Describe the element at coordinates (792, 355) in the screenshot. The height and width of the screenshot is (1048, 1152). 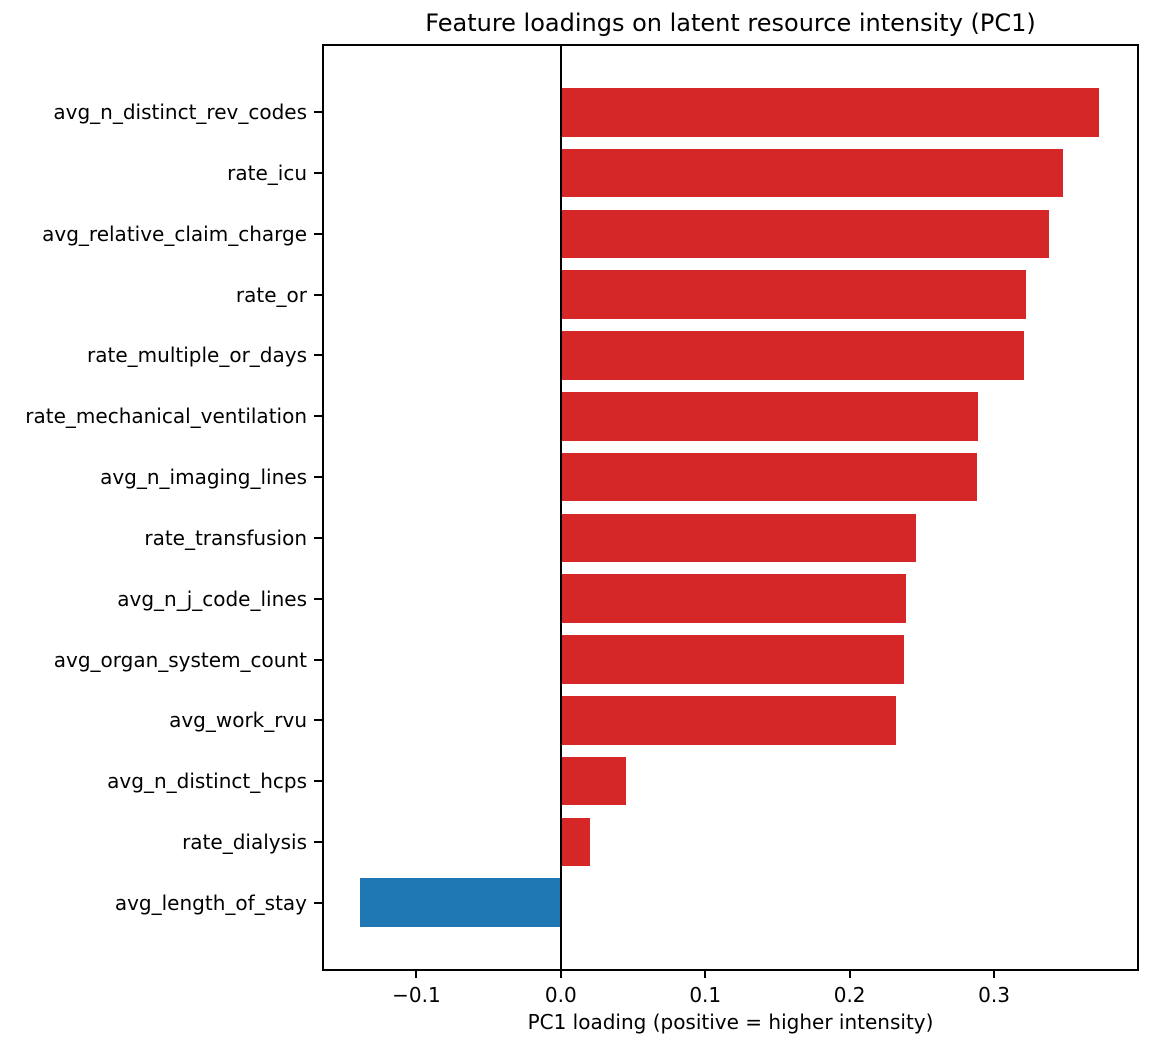
I see `bar-rate_multiple_or_days` at that location.